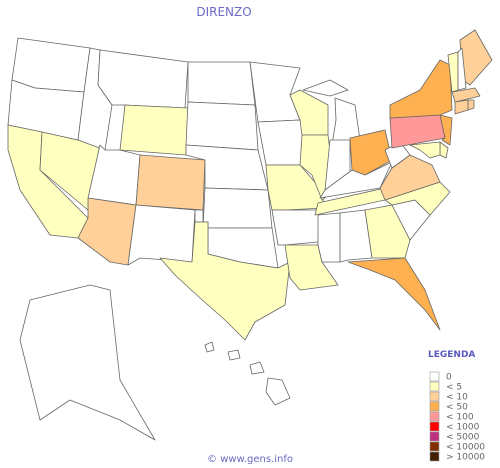 This screenshot has width=500, height=468. Describe the element at coordinates (223, 12) in the screenshot. I see `map-title: DIRENZO` at that location.